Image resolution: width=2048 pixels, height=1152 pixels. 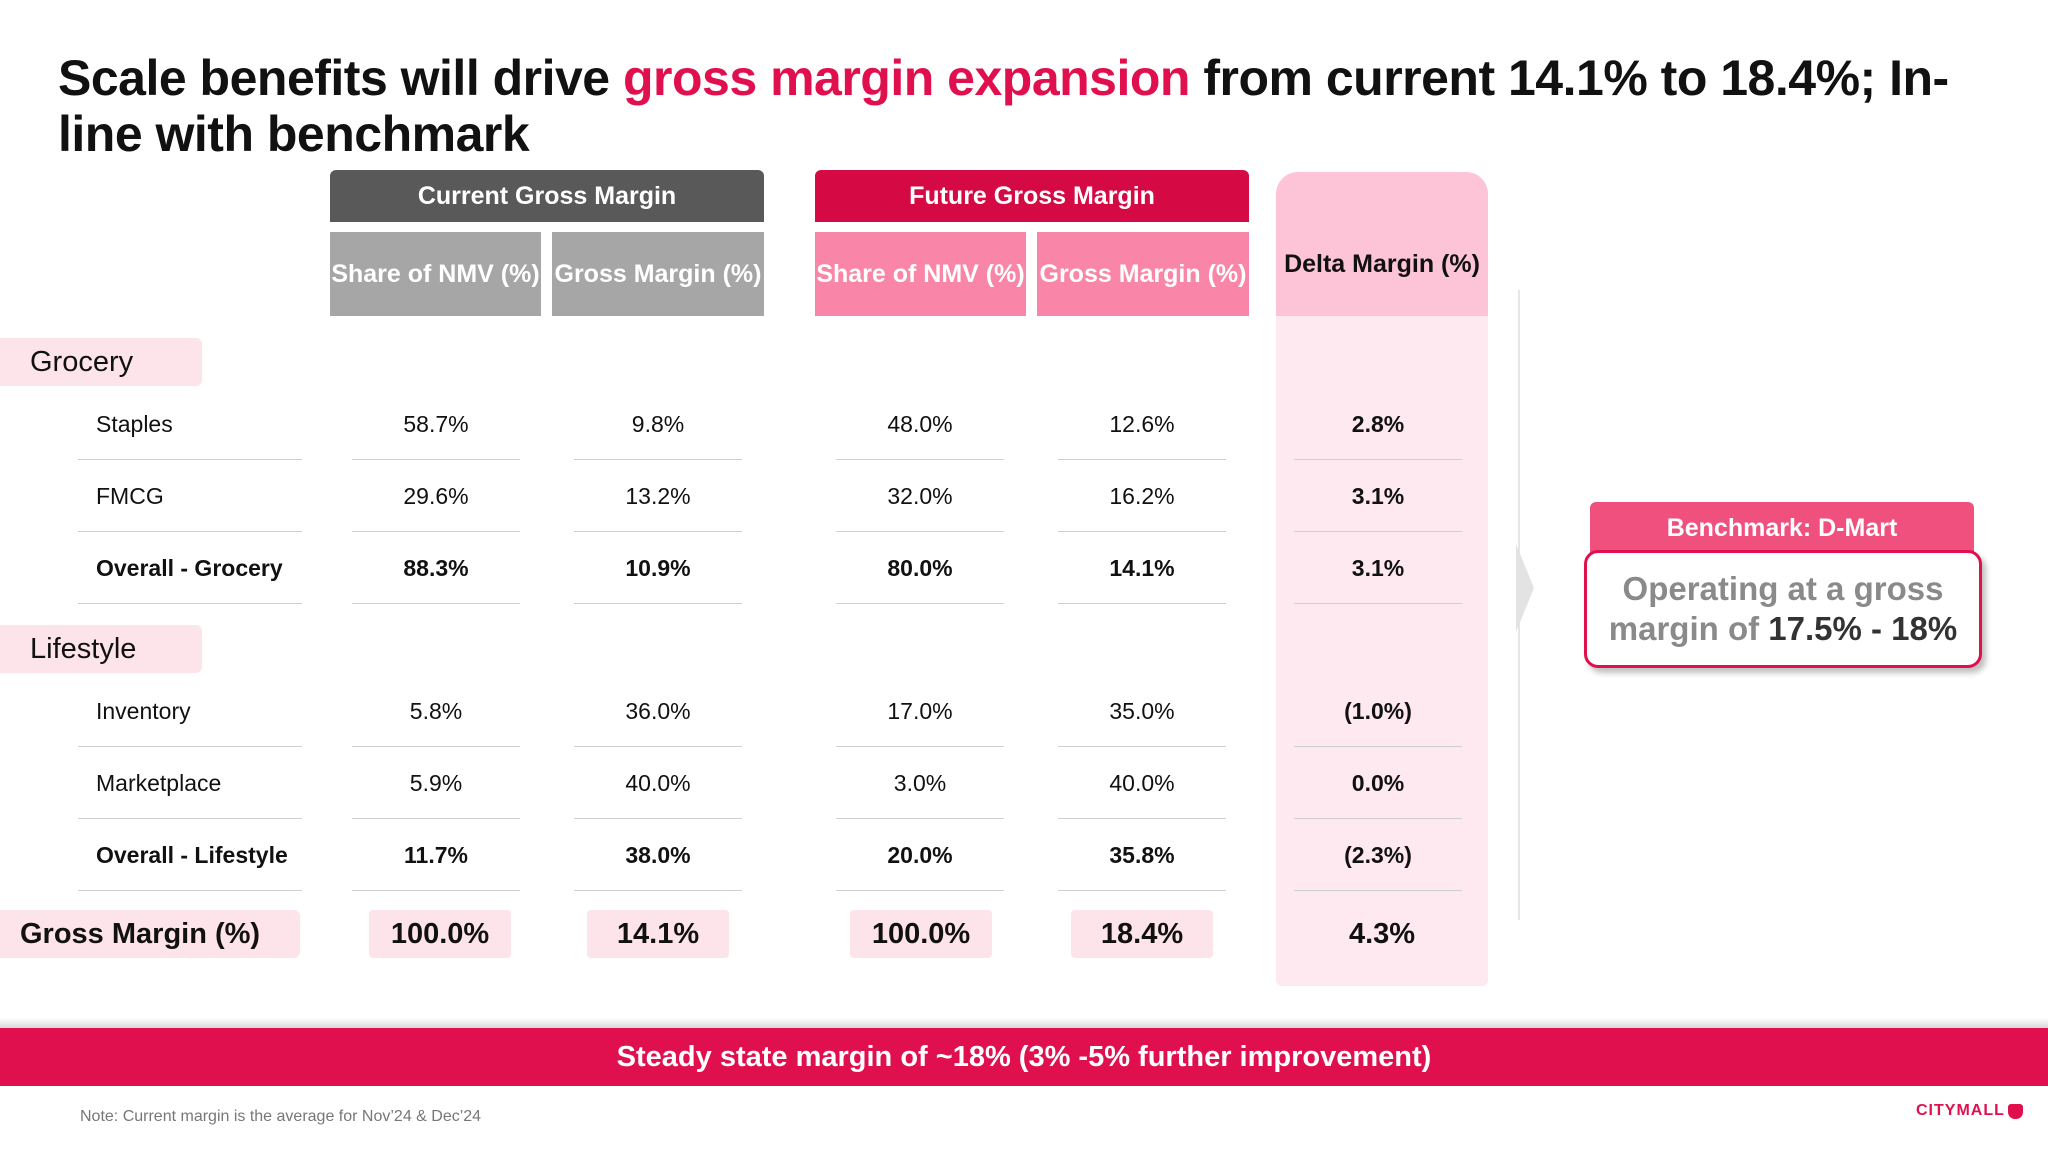 I want to click on logo-text: CITYMALL, so click(x=1960, y=1110).